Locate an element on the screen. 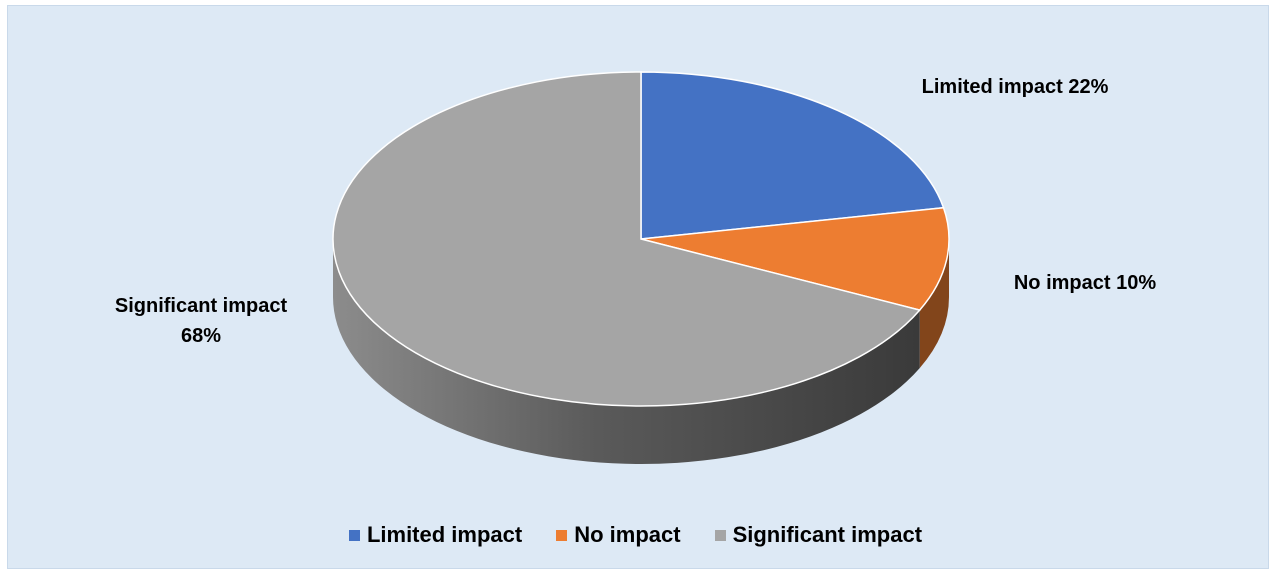 Image resolution: width=1271 pixels, height=573 pixels. data-label-significant-impact-percent: 68% is located at coordinates (201, 336).